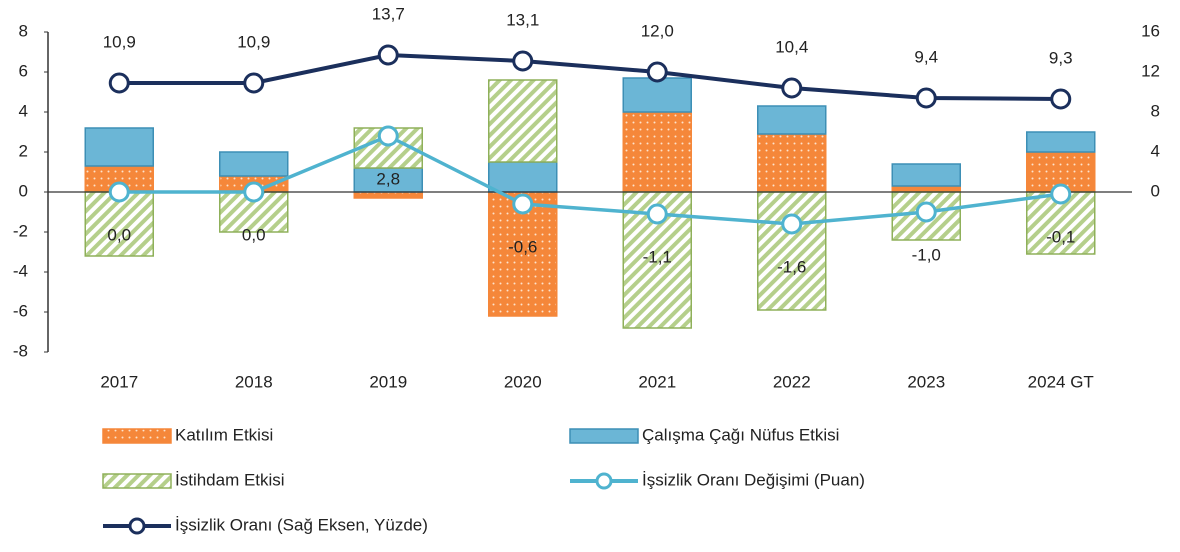 The height and width of the screenshot is (552, 1180). I want to click on y2-tick-label: 16, so click(1150, 30).